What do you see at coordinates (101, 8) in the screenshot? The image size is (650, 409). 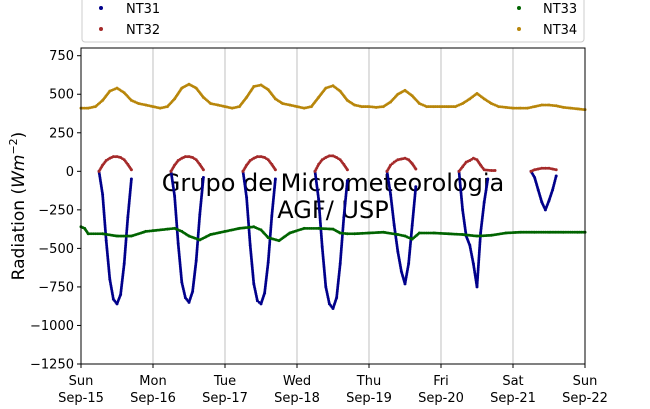 I see `legend-marker-nt31` at bounding box center [101, 8].